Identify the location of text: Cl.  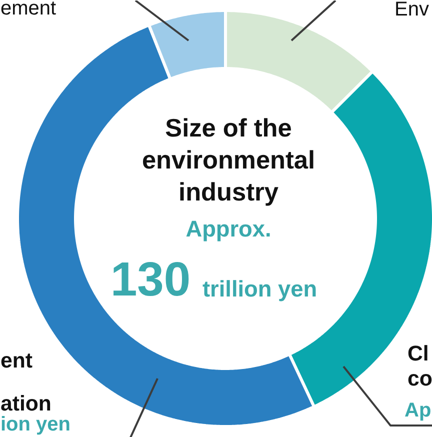
(418, 354).